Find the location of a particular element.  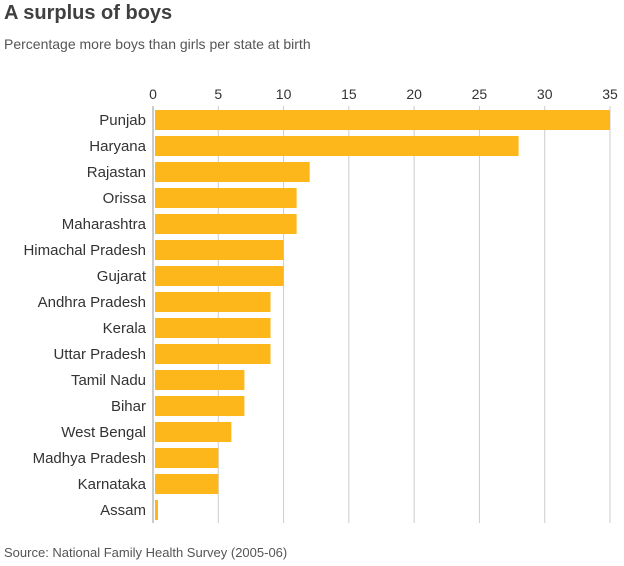

bar-madhya-pradesh is located at coordinates (187, 458).